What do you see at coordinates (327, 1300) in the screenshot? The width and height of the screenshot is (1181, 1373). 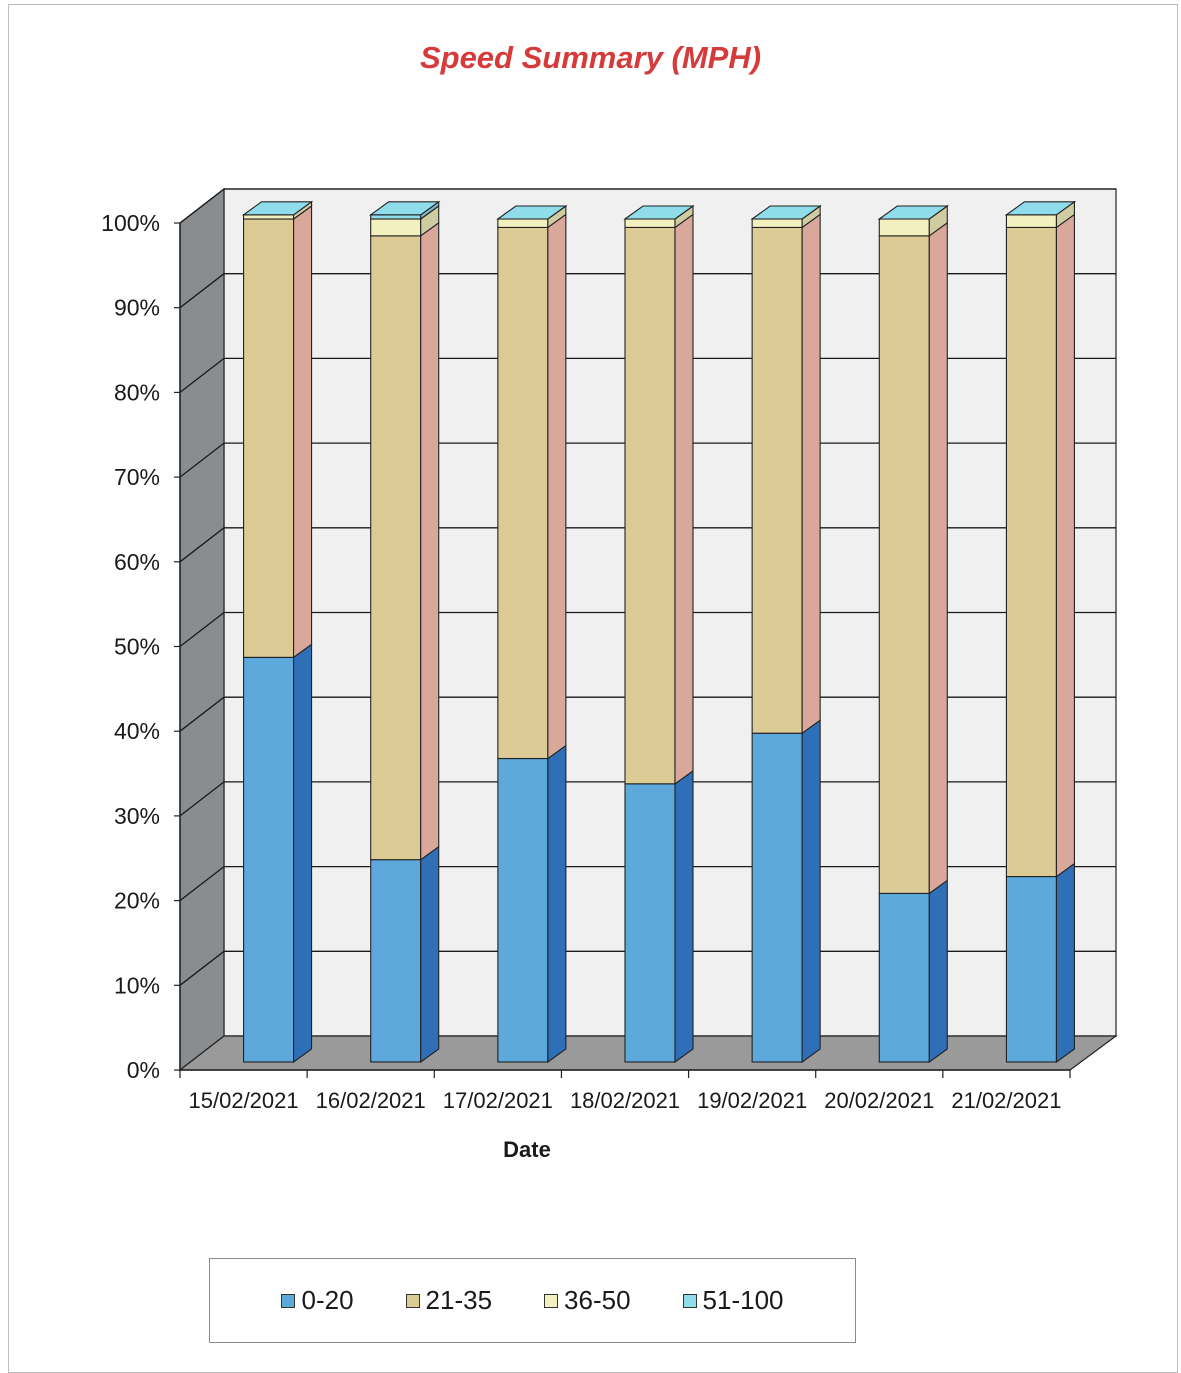 I see `legend-label: 0-20` at bounding box center [327, 1300].